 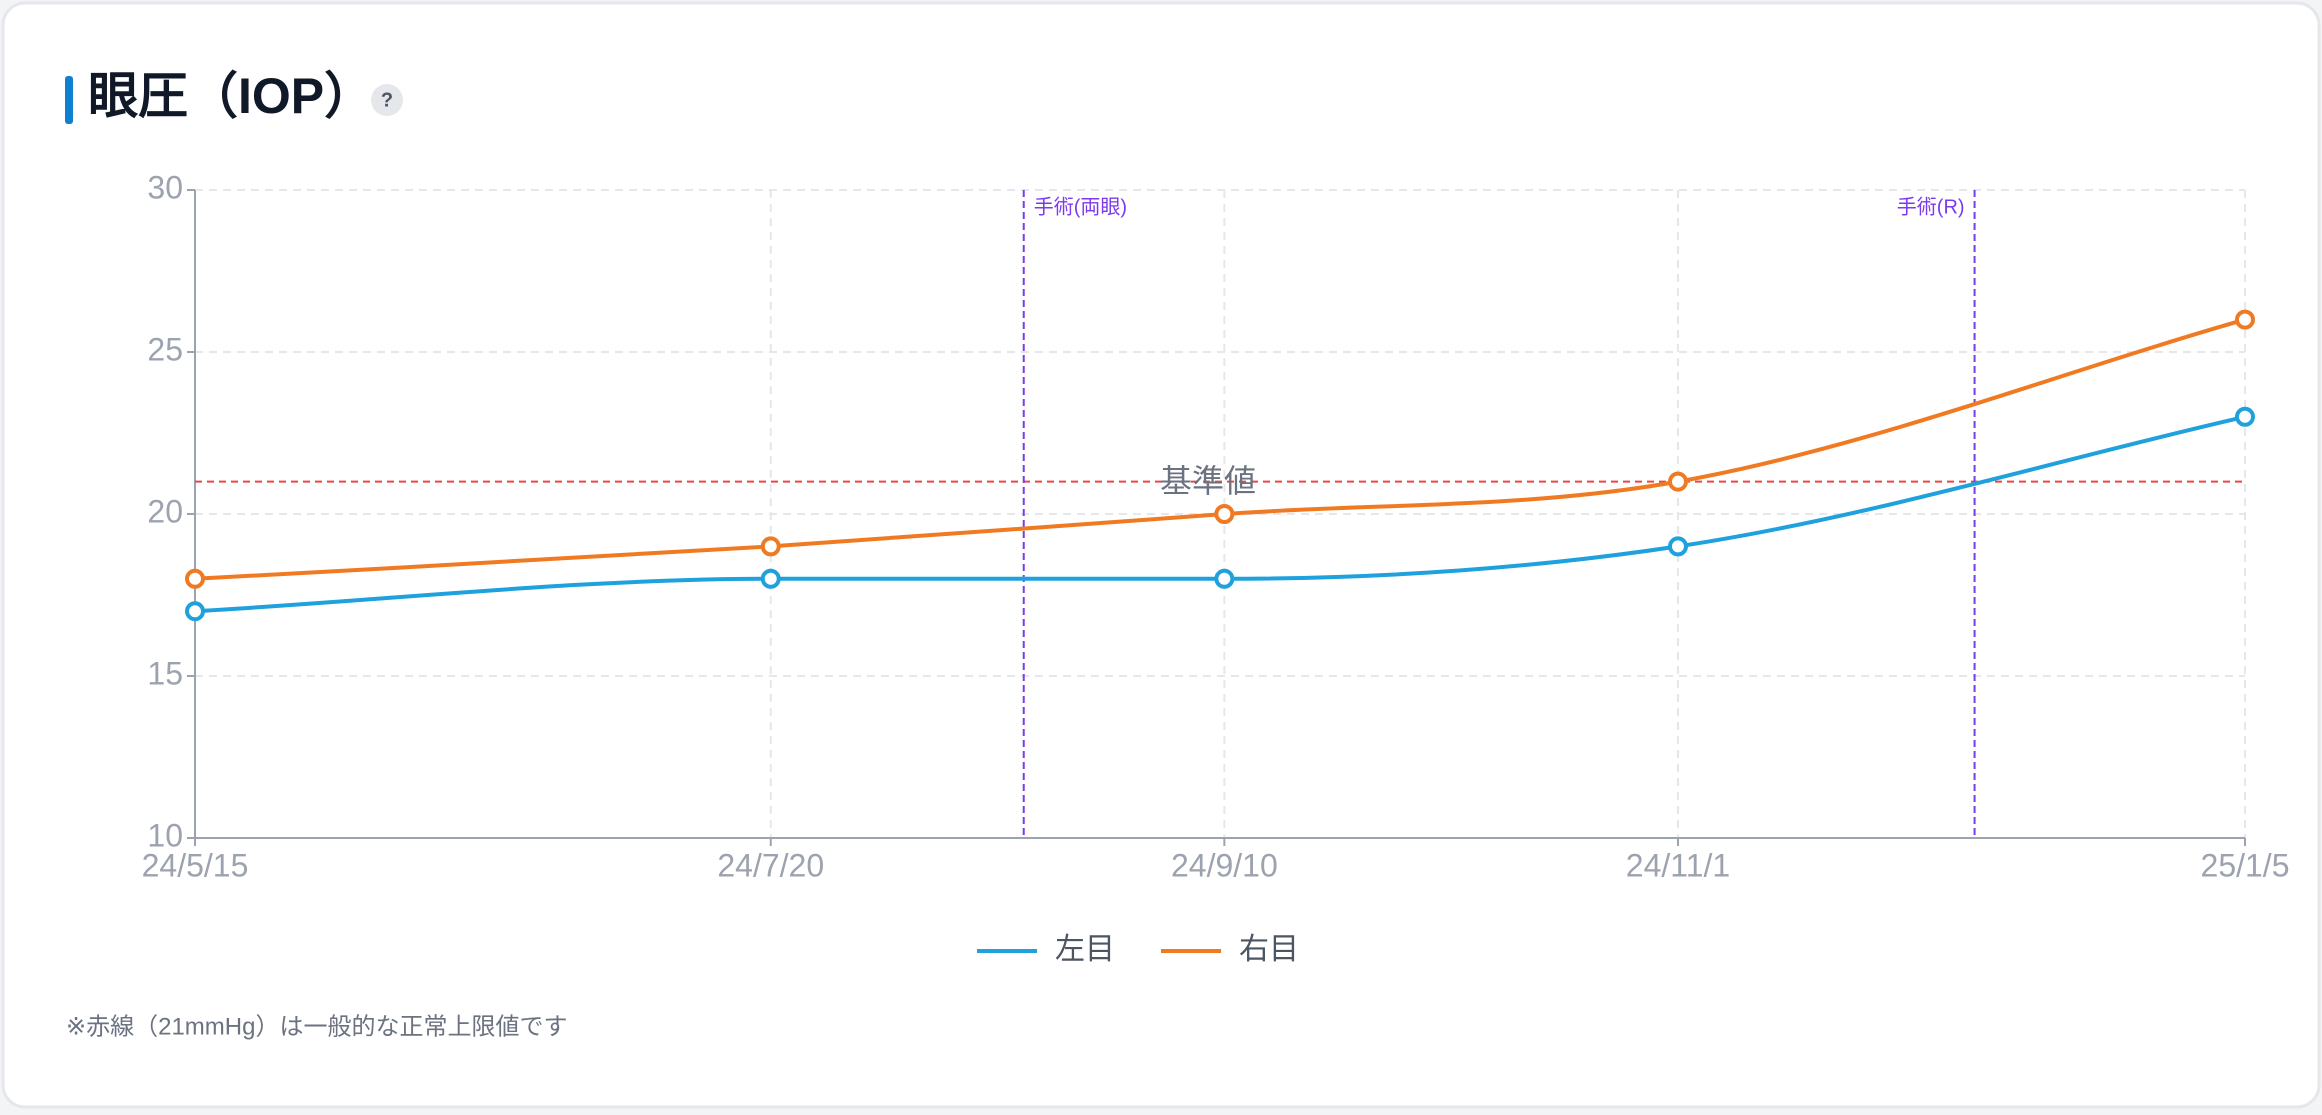 I want to click on help-button, so click(x=387, y=100).